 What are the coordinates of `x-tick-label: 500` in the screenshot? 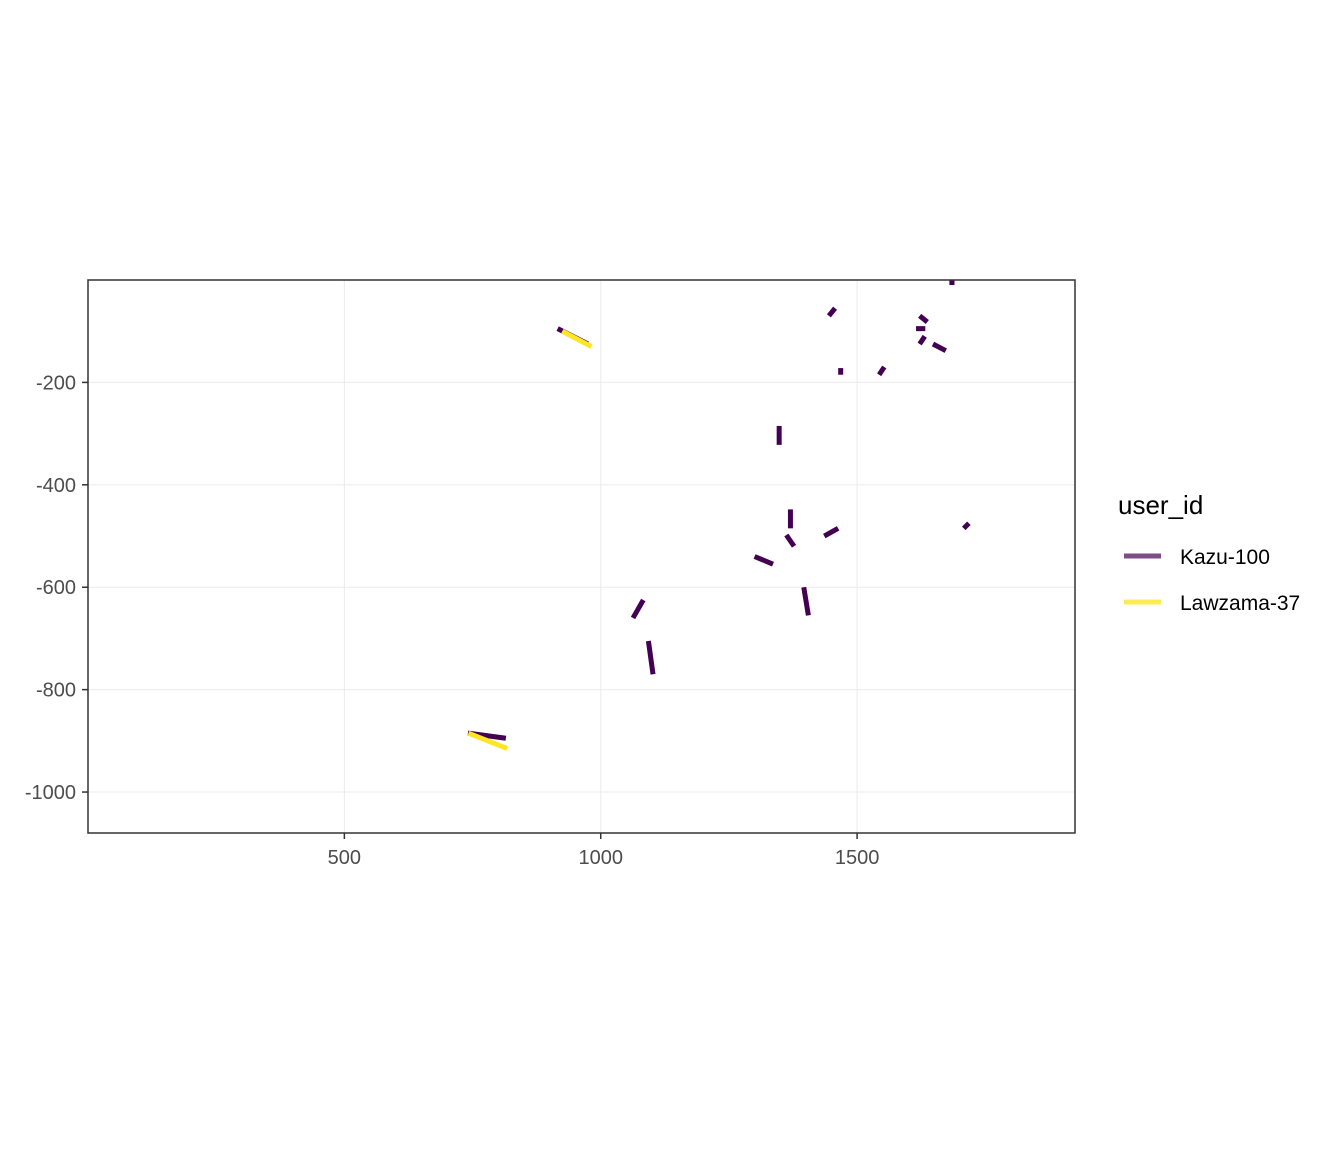 It's located at (344, 858).